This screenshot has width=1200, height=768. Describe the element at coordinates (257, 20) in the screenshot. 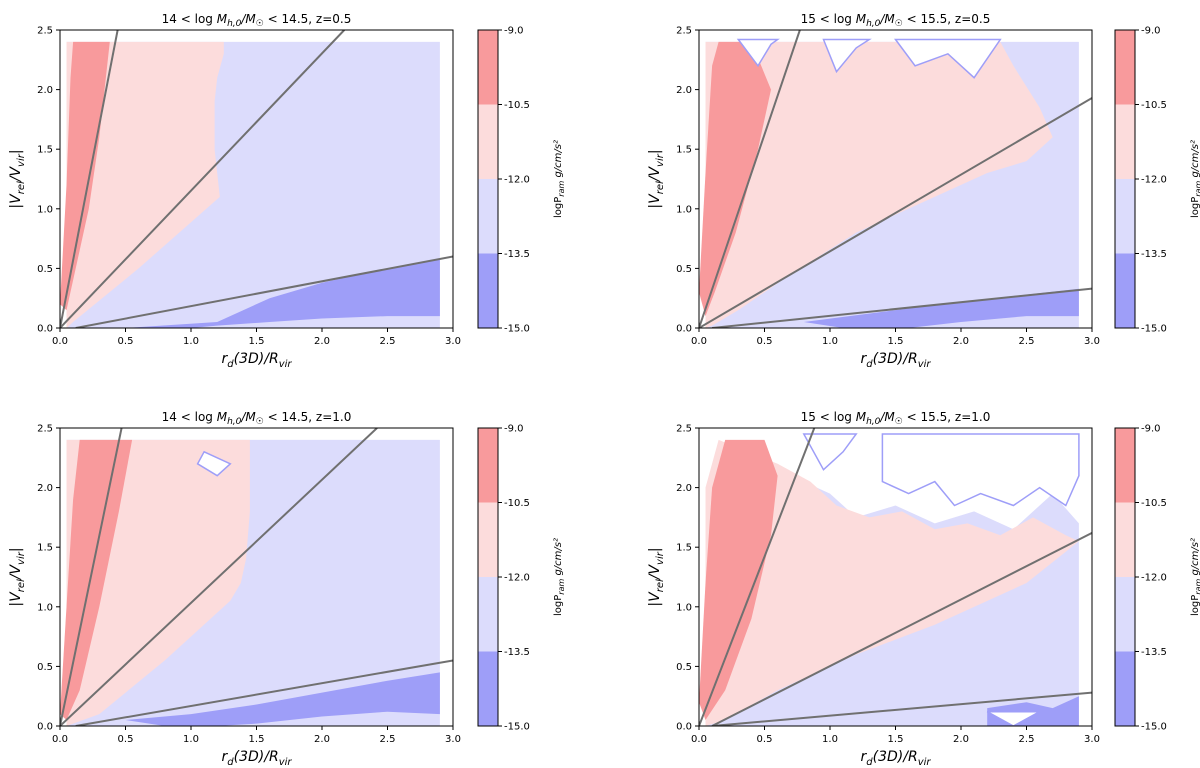

I see `panel-title: 14 < log Mh,0/M☉ < 14.5, z=0.5` at that location.